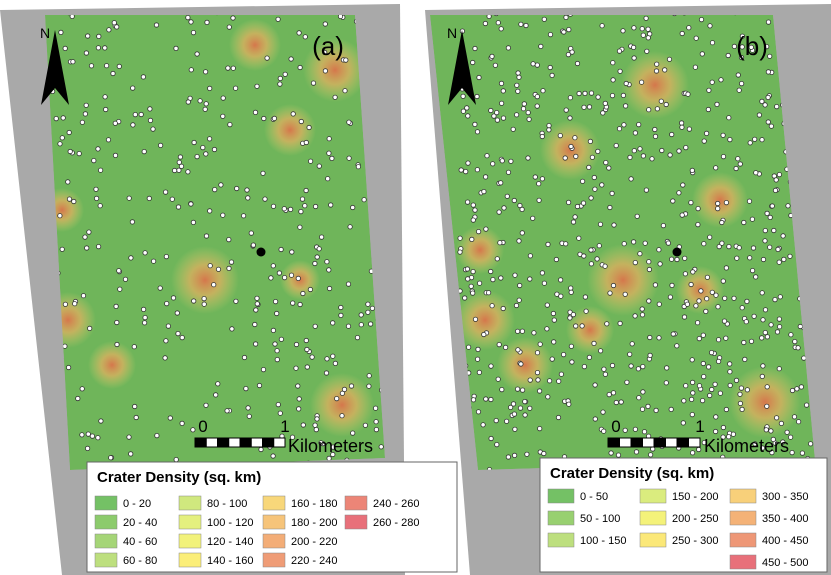 This screenshot has width=831, height=575. Describe the element at coordinates (314, 504) in the screenshot. I see `legend-label: 160 - 180` at that location.